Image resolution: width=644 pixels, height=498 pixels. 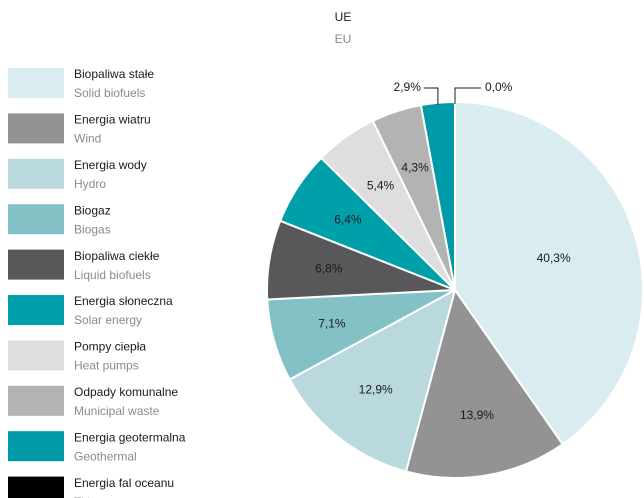 What do you see at coordinates (329, 268) in the screenshot?
I see `data-label: 6,8%` at bounding box center [329, 268].